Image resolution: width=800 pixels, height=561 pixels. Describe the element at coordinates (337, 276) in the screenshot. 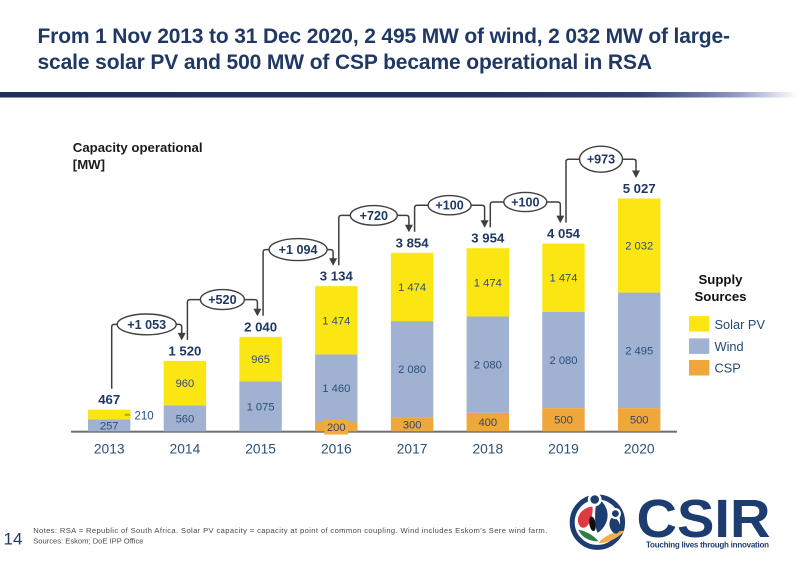

I see `svg-text: 3 134` at that location.